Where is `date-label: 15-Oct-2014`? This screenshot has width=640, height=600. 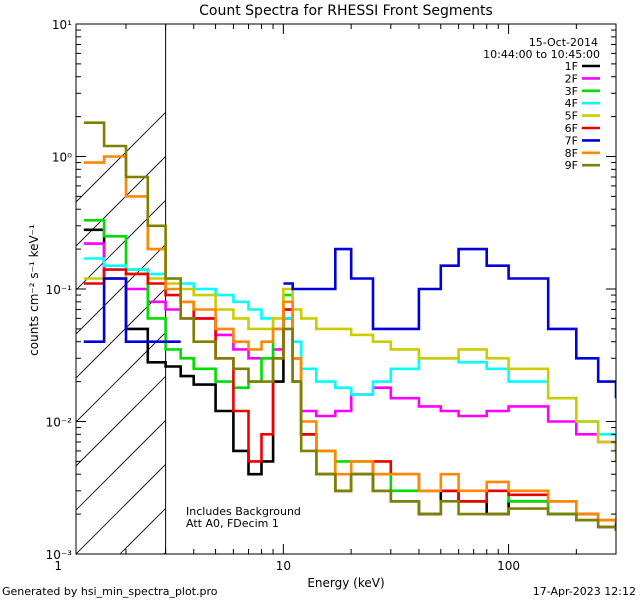
date-label: 15-Oct-2014 is located at coordinates (563, 42).